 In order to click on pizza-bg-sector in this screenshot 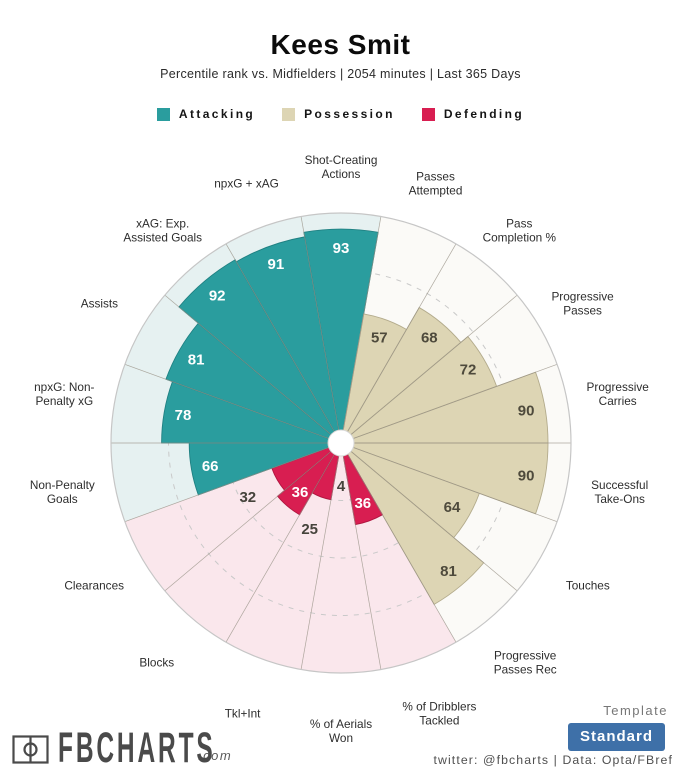, I will do `click(283, 556)`.